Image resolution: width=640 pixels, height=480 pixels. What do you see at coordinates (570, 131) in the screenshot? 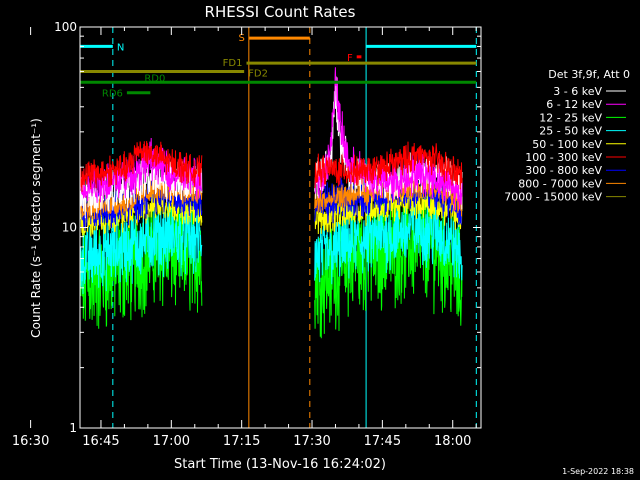
I see `legend-entry-label: 25 - 50 keV` at bounding box center [570, 131].